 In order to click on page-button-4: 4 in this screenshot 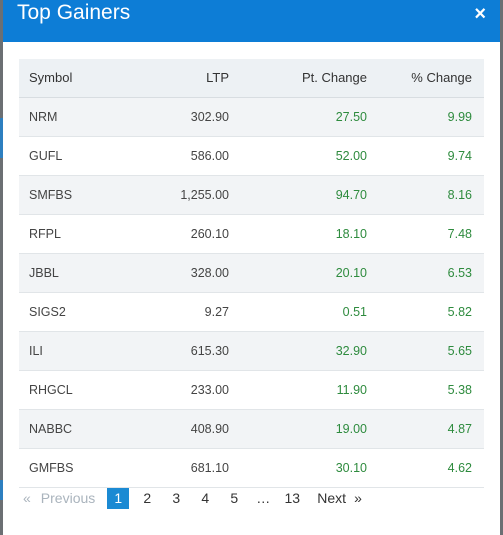, I will do `click(205, 497)`.